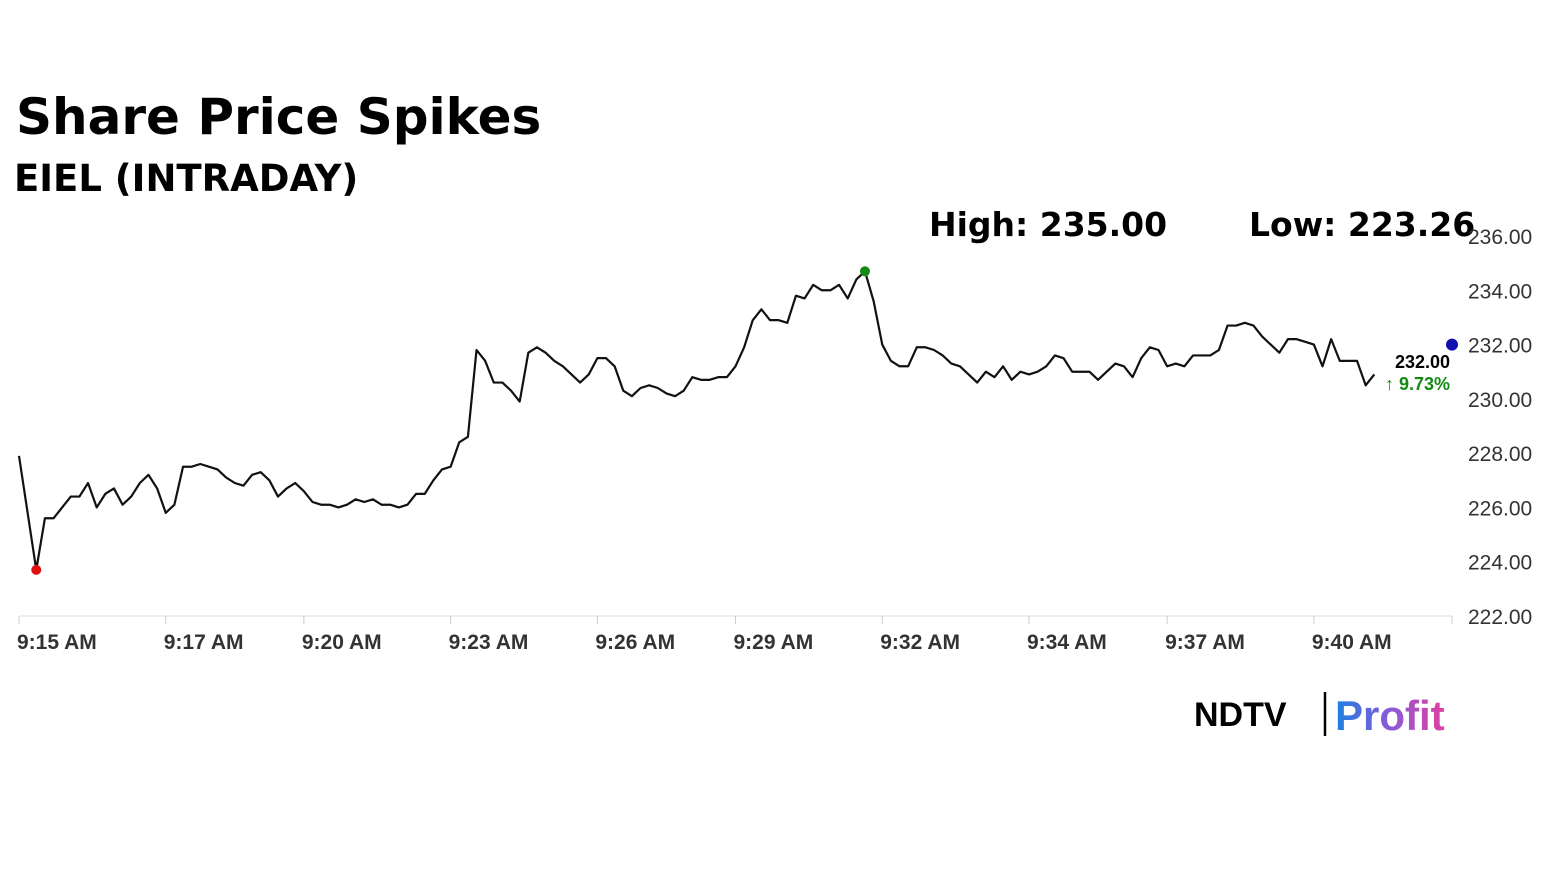 The height and width of the screenshot is (874, 1555). What do you see at coordinates (1452, 344) in the screenshot?
I see `last-marker` at bounding box center [1452, 344].